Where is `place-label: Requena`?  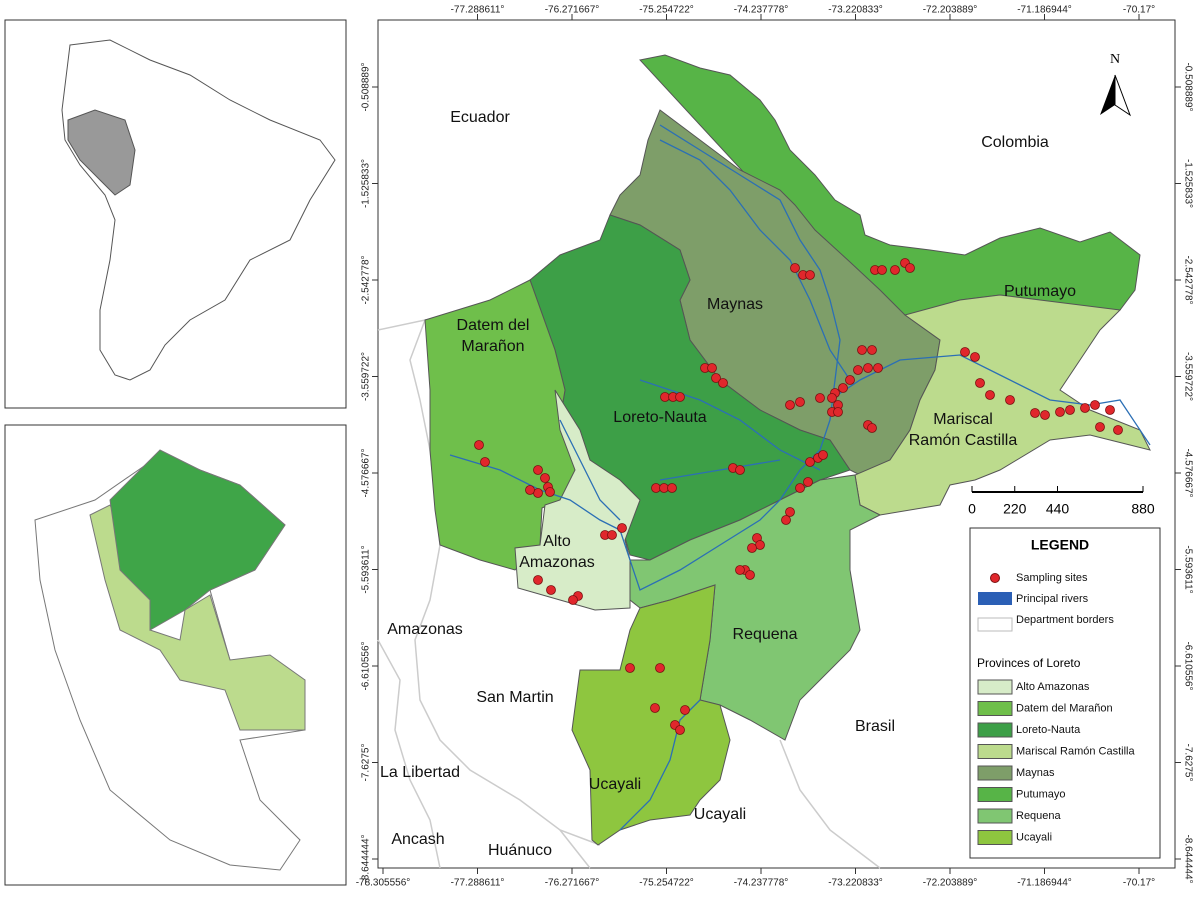 place-label: Requena is located at coordinates (765, 634).